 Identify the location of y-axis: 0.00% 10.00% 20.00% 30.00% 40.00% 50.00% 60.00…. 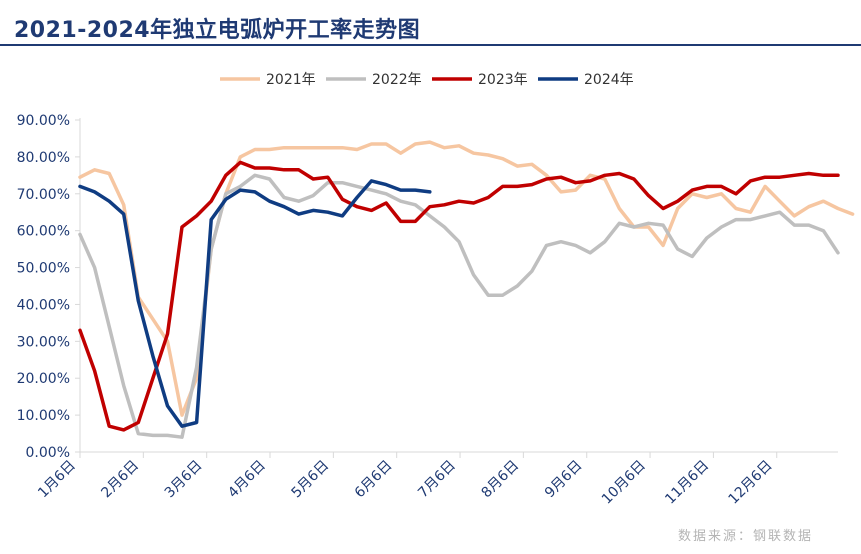
(49, 287).